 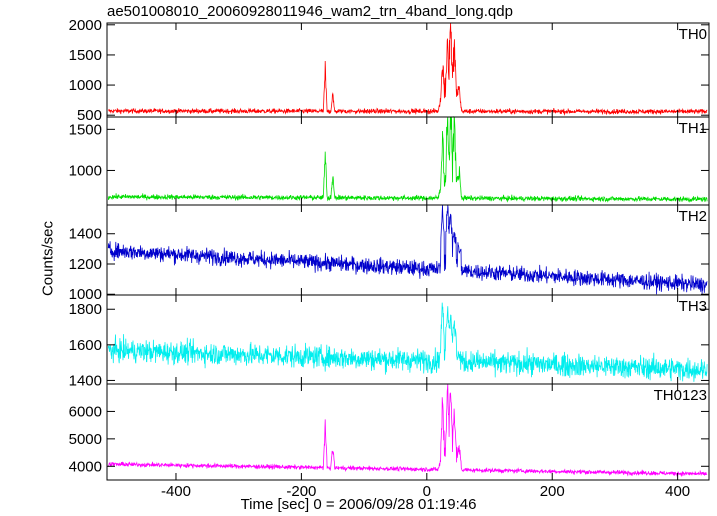 I want to click on panel-frame-th3, so click(x=408, y=339).